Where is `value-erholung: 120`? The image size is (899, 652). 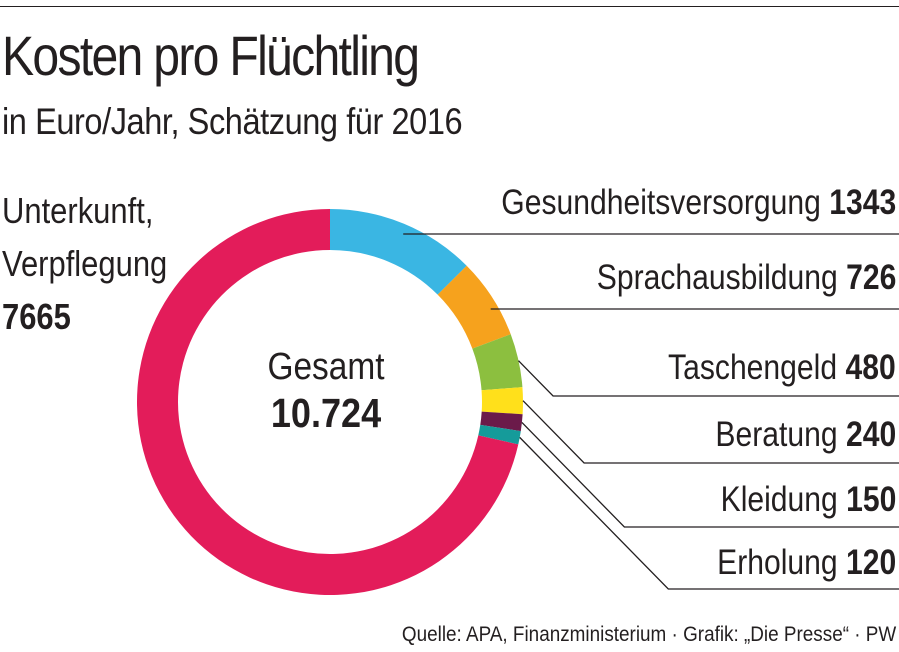
value-erholung: 120 is located at coordinates (870, 562).